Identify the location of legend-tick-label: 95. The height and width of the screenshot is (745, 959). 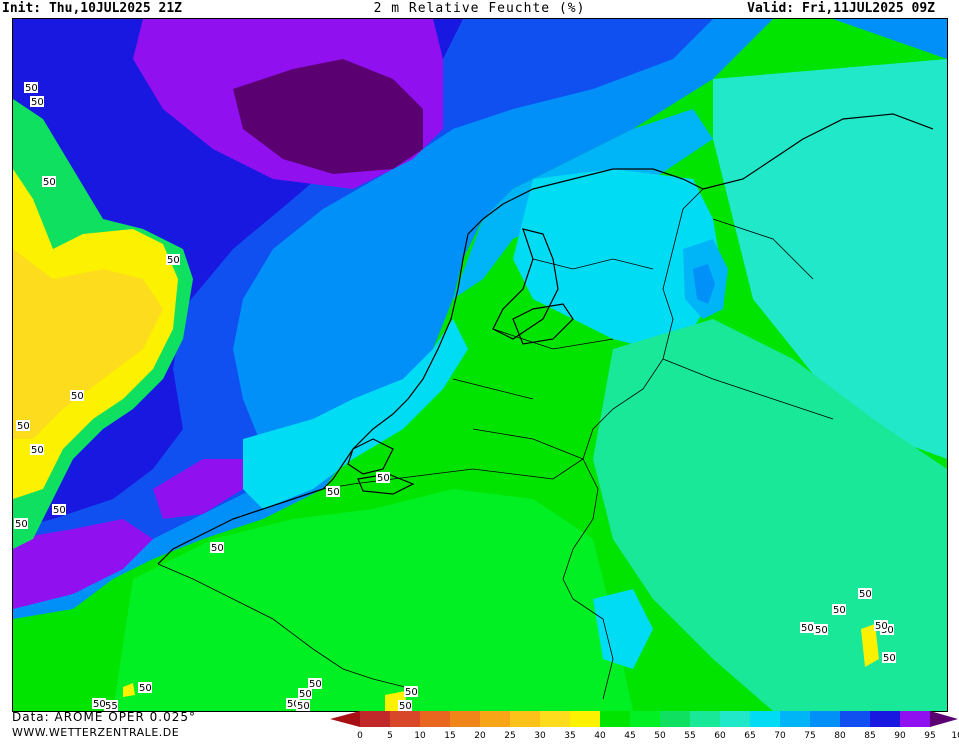
(929, 736).